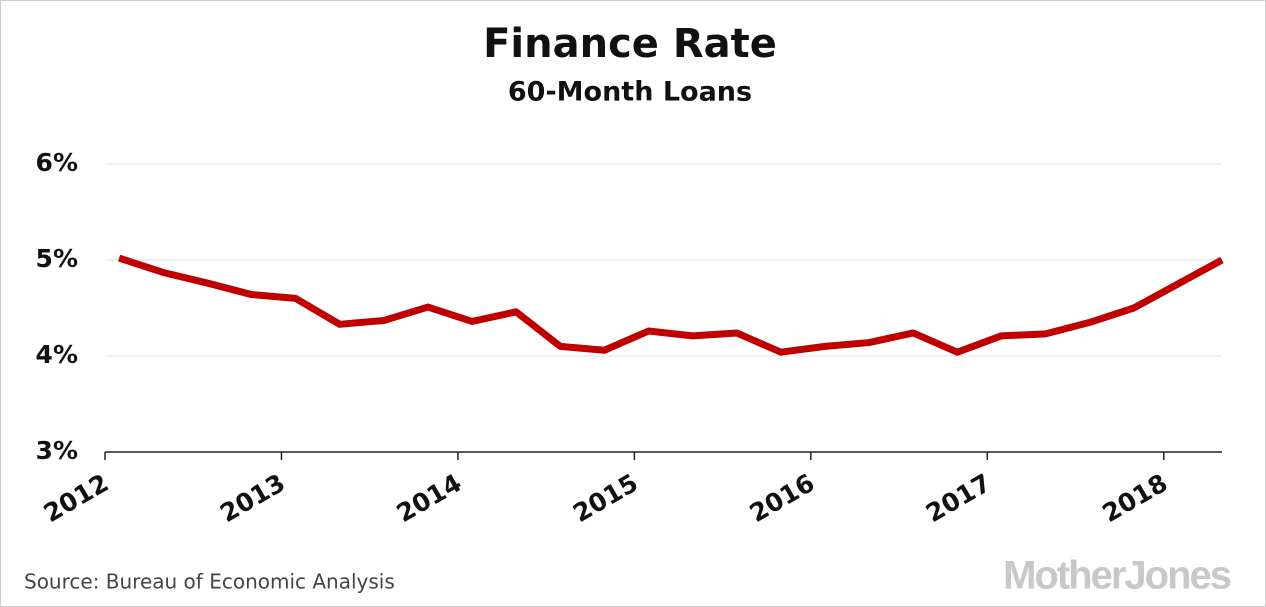 The image size is (1266, 607). What do you see at coordinates (630, 92) in the screenshot?
I see `chart-subtitle: 60-Month Loans` at bounding box center [630, 92].